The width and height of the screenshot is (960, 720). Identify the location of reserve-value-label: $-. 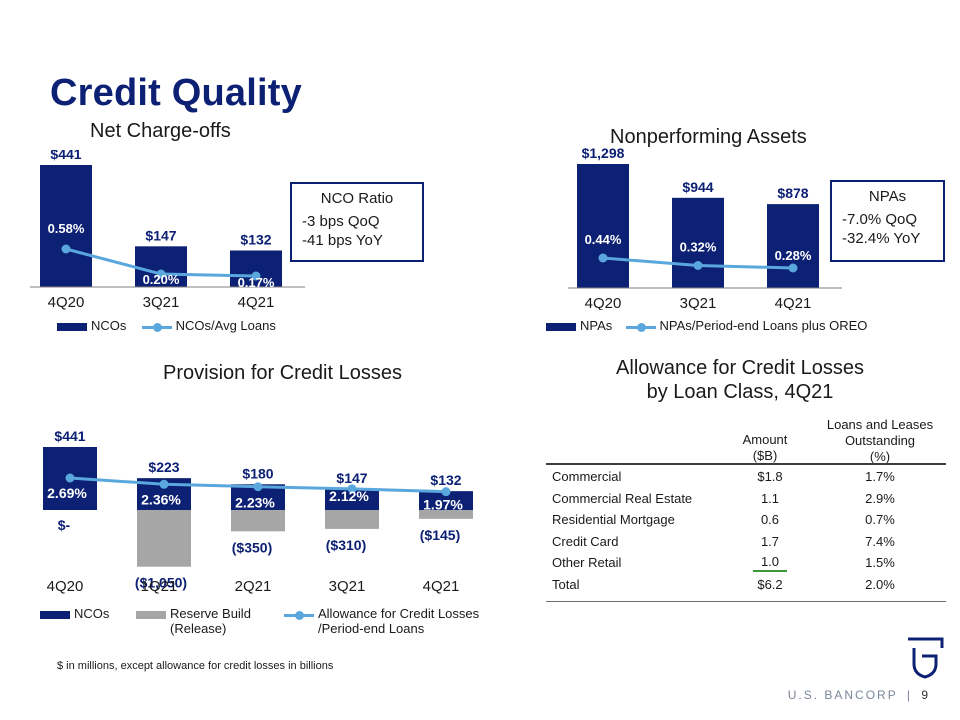
(64, 525).